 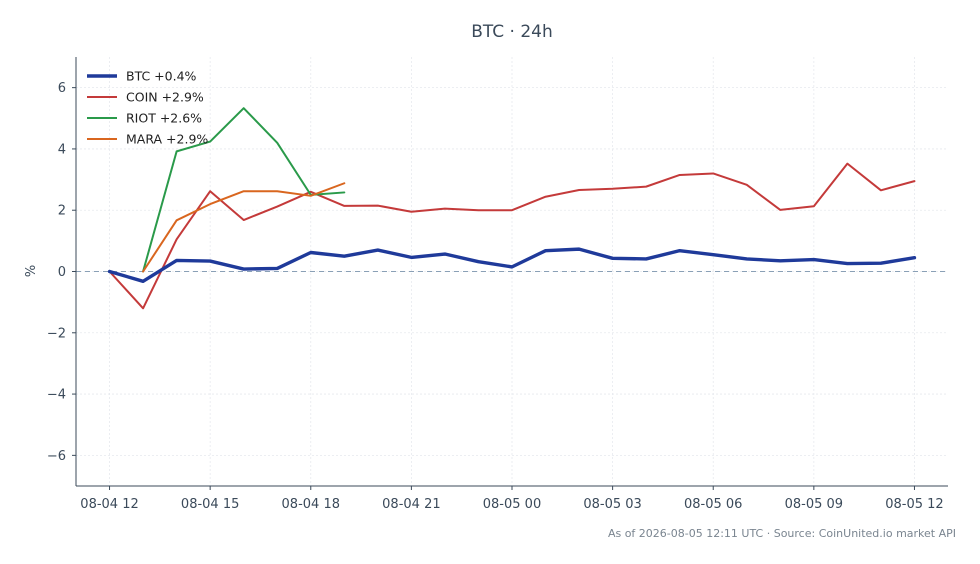 What do you see at coordinates (244, 227) in the screenshot?
I see `series-line-mara` at bounding box center [244, 227].